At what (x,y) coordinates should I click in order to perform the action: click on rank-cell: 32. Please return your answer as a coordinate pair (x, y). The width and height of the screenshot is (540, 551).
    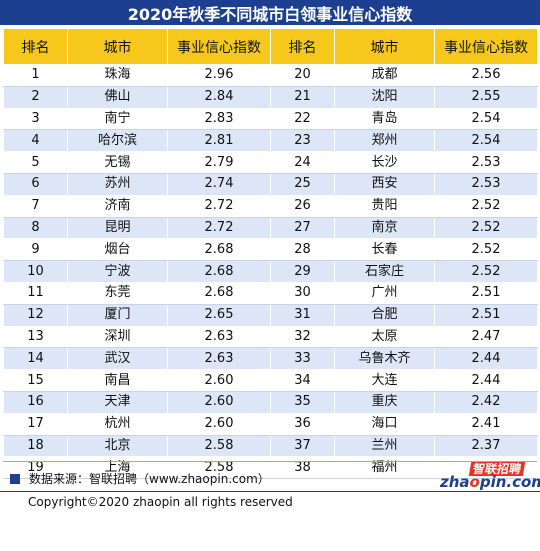
    Looking at the image, I should click on (302, 337).